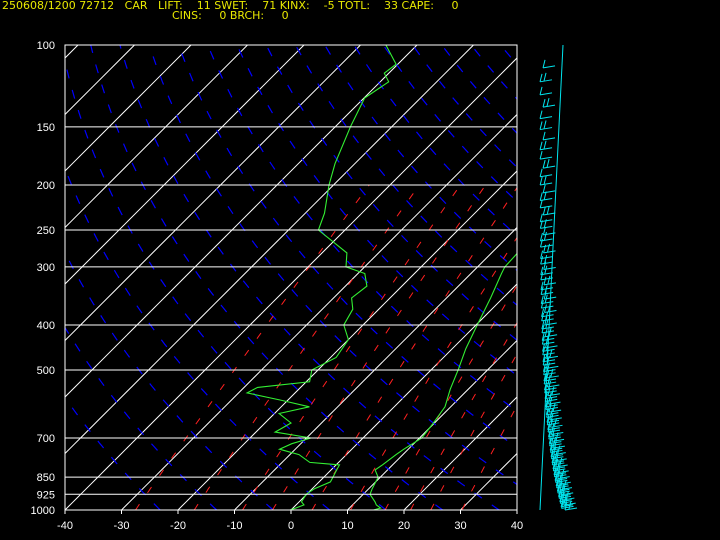 The height and width of the screenshot is (540, 720). What do you see at coordinates (230, 15) in the screenshot?
I see `header-line-2: CINS: 0 BRCH: 0` at bounding box center [230, 15].